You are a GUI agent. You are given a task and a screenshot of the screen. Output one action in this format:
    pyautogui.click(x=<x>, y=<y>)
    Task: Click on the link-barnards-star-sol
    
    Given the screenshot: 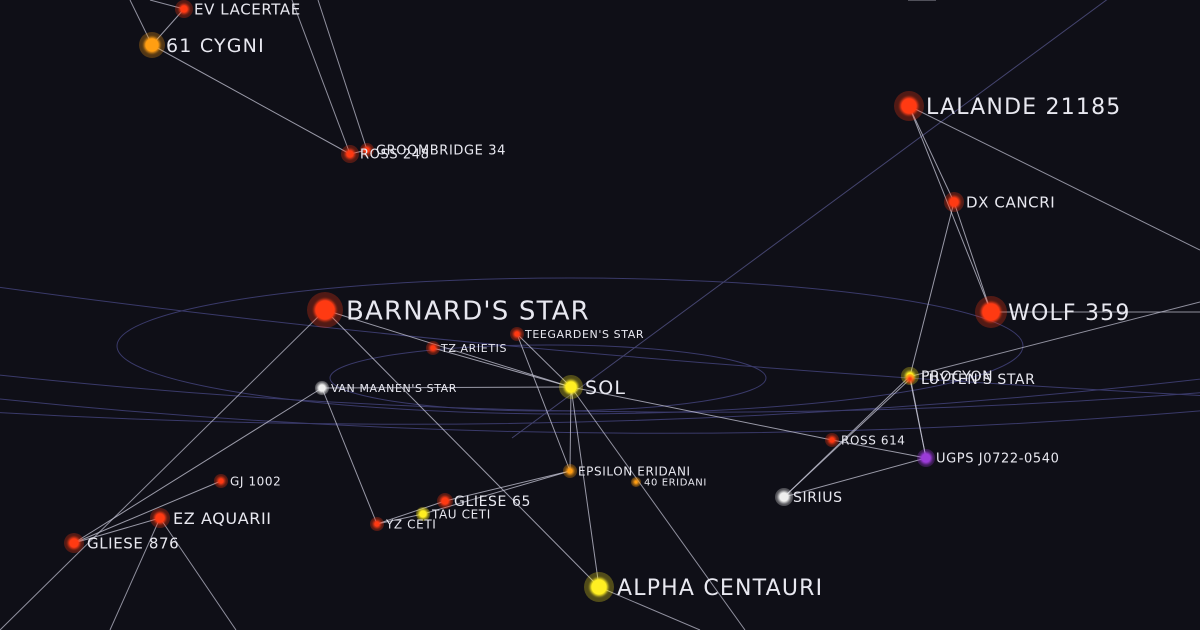 What is the action you would take?
    pyautogui.click(x=448, y=348)
    